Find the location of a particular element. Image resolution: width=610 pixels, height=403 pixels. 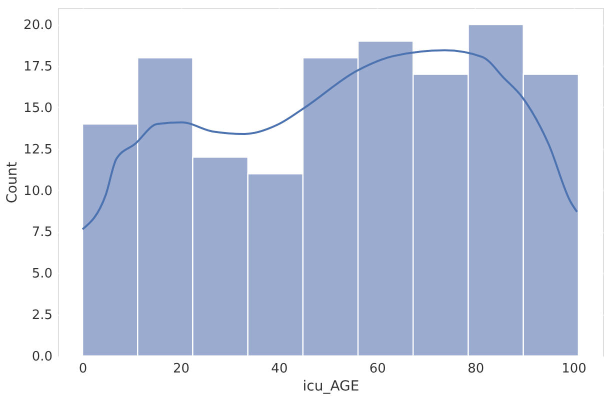

x-tick-label: 60 is located at coordinates (377, 369).